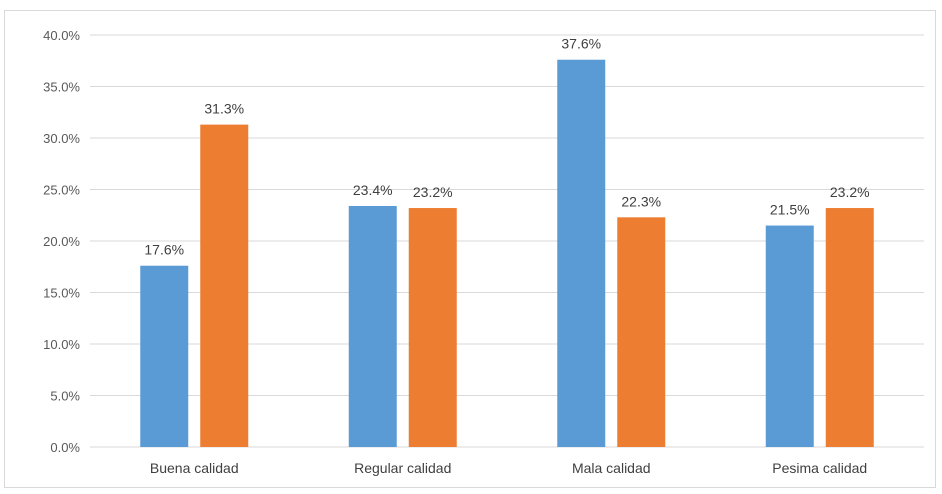 The width and height of the screenshot is (942, 494). Describe the element at coordinates (61, 344) in the screenshot. I see `y-tick-label: 10.0%` at that location.